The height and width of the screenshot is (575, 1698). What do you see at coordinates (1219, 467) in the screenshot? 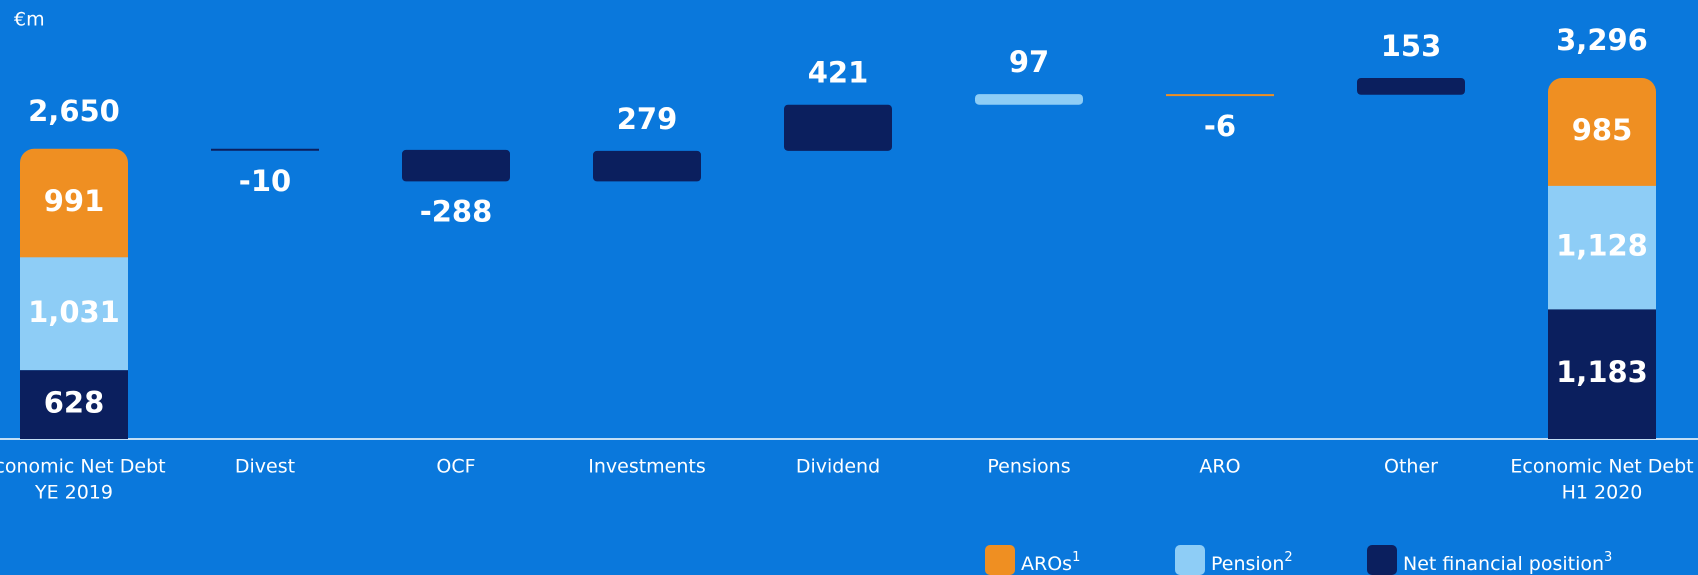
I see `x-tick-label: ARO` at bounding box center [1219, 467].